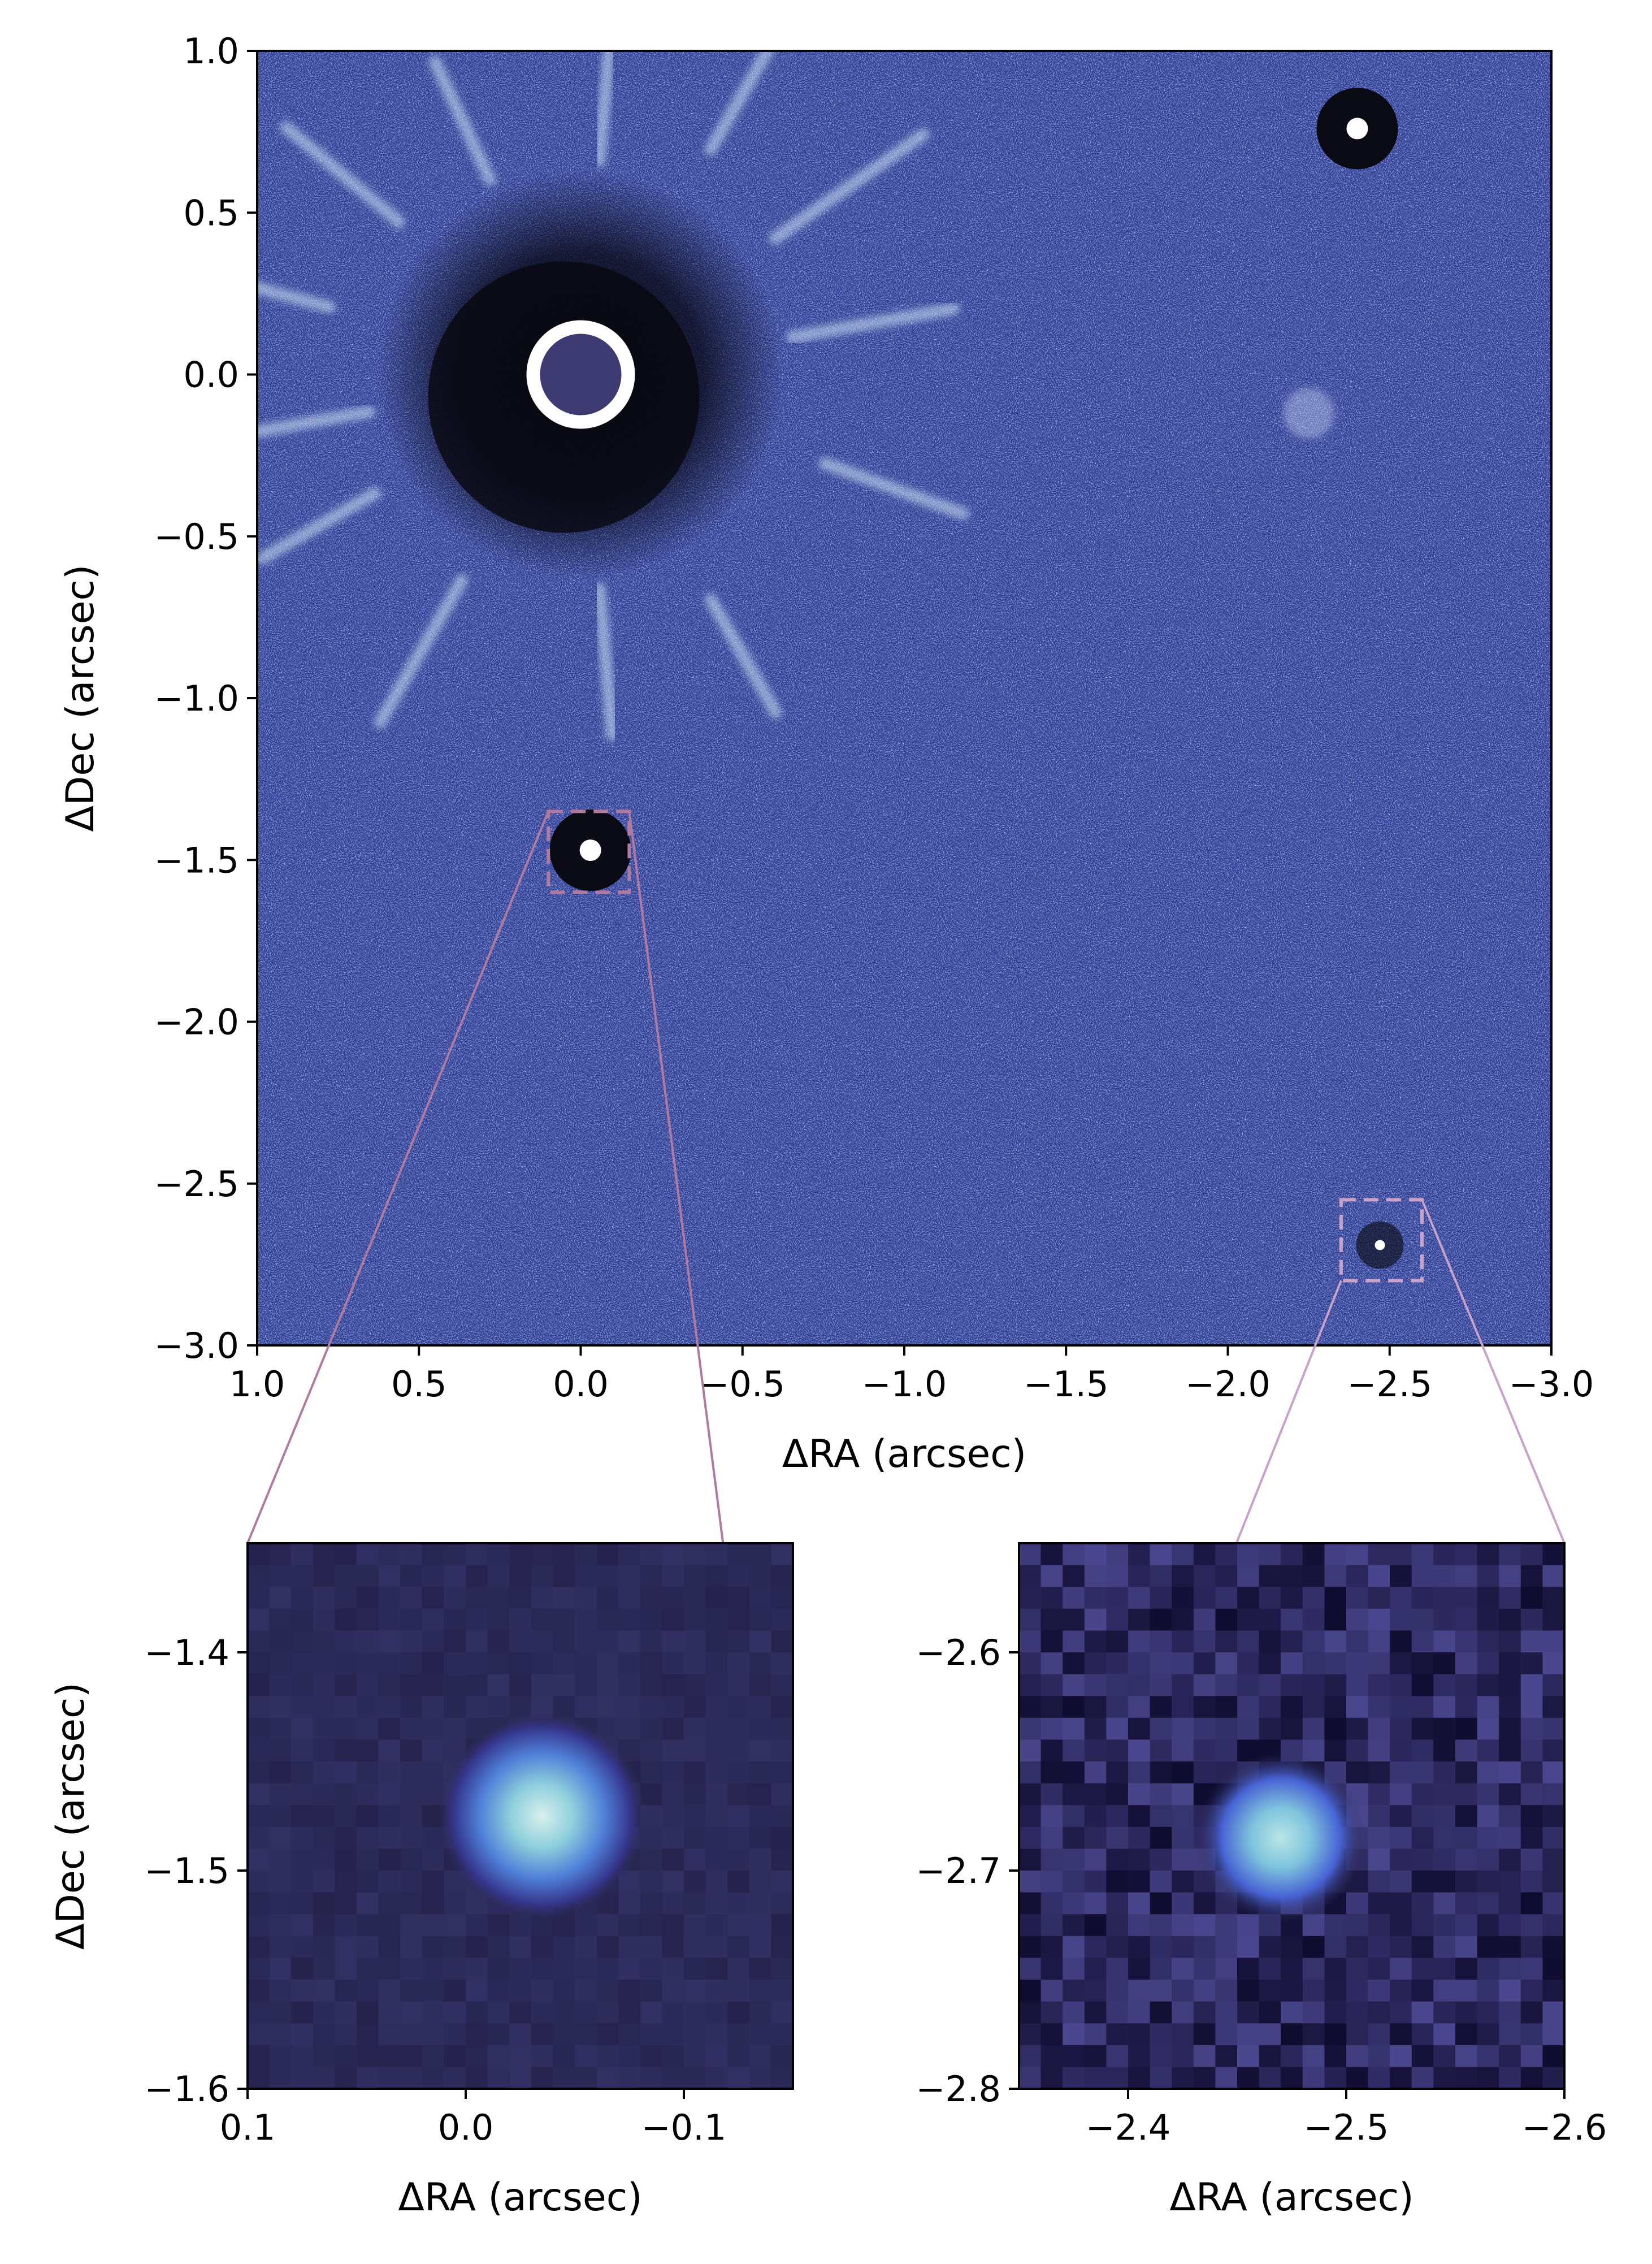 The width and height of the screenshot is (1652, 2264). Describe the element at coordinates (1346, 2118) in the screenshot. I see `inset-right-x-ticks: −2.4 −2.5 −2.6` at that location.